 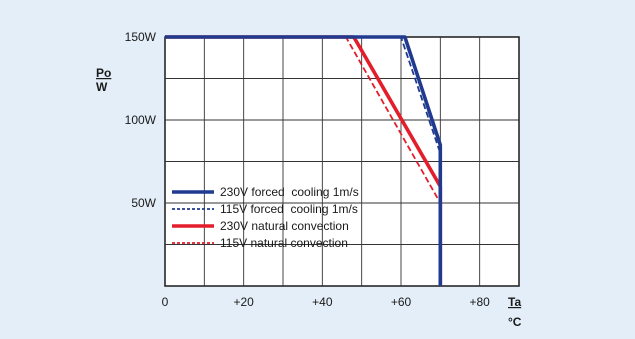 What do you see at coordinates (479, 302) in the screenshot?
I see `x-tick-label: +80` at bounding box center [479, 302].